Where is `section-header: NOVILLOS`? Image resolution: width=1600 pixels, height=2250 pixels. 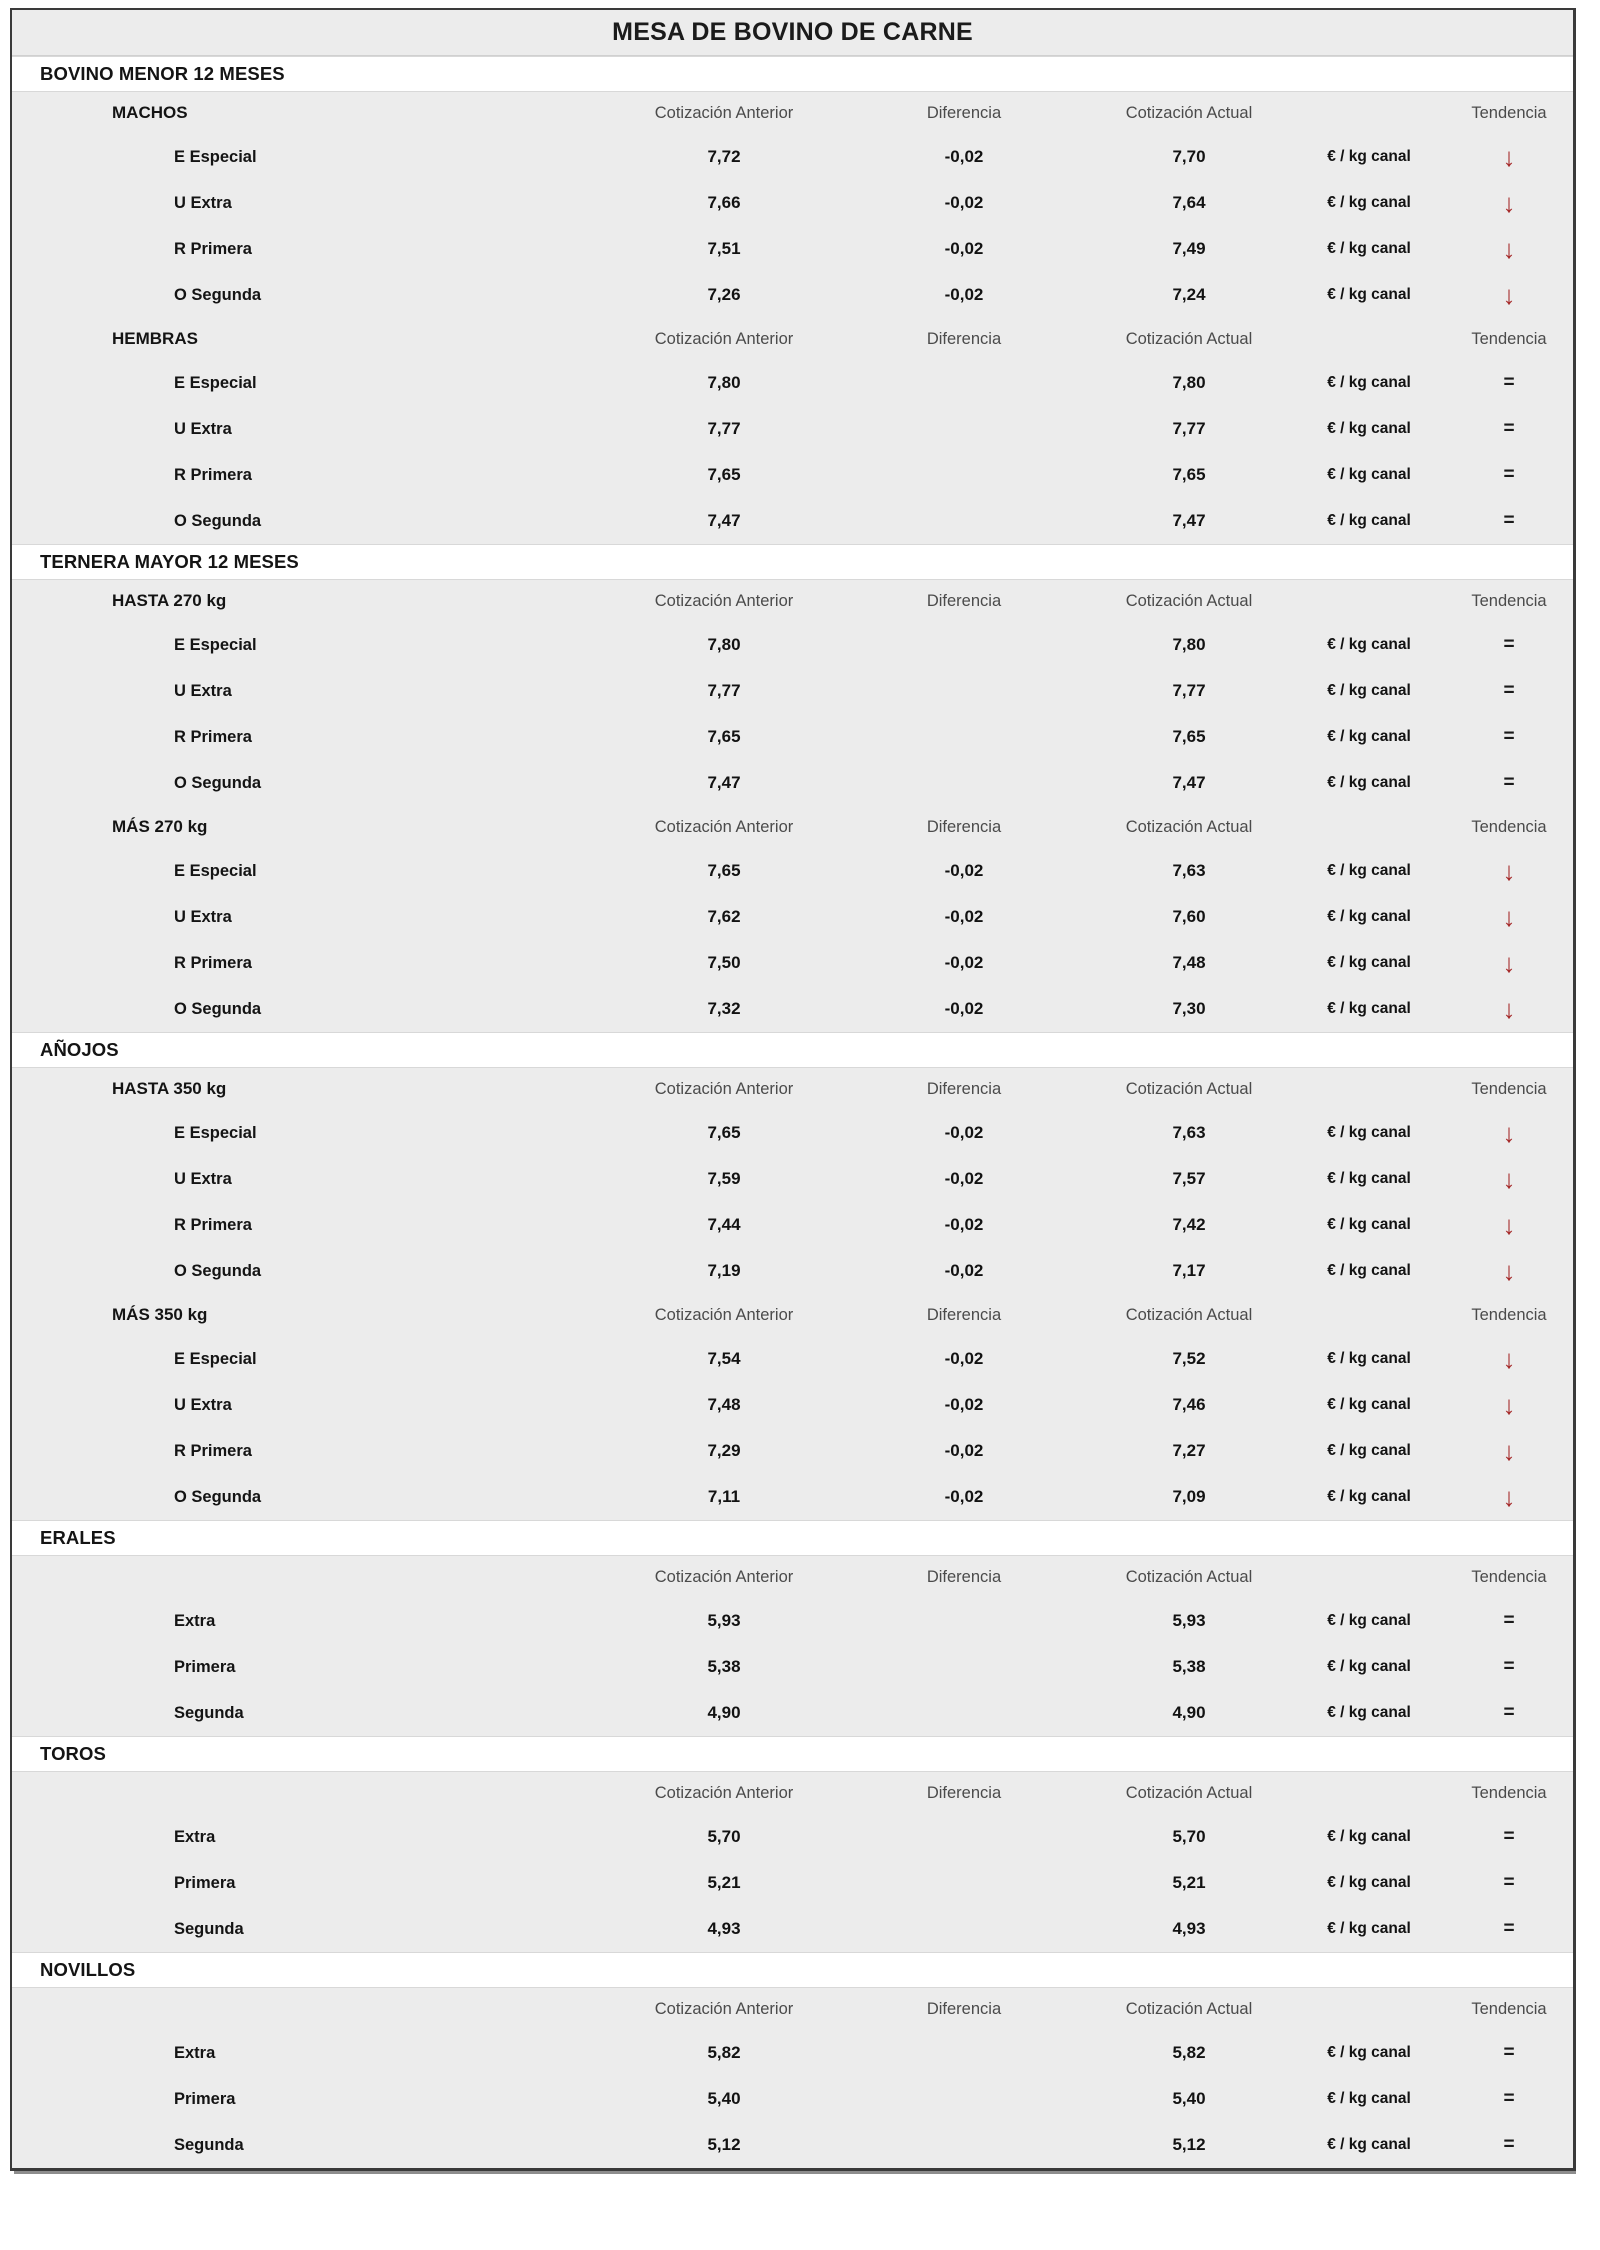
section-header: NOVILLOS is located at coordinates (792, 1970).